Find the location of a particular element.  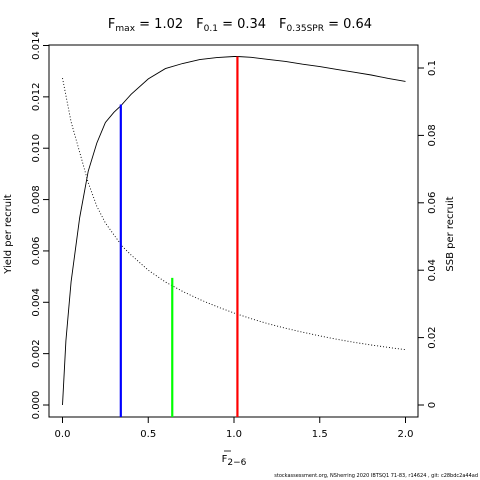

x-axis-label-text: F2−6 is located at coordinates (234, 461).